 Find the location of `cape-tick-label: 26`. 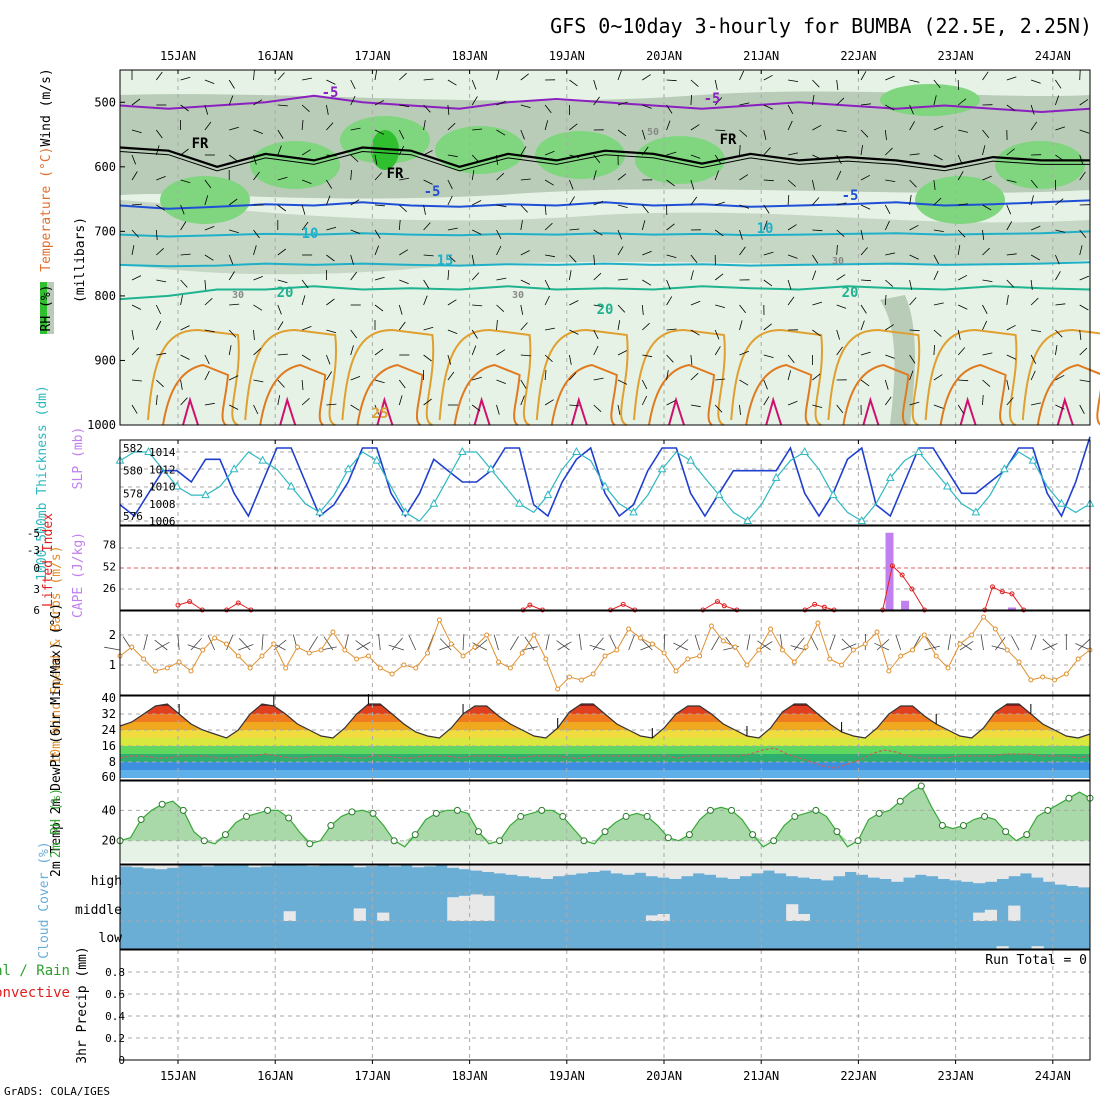

cape-tick-label: 26 is located at coordinates (109, 588).